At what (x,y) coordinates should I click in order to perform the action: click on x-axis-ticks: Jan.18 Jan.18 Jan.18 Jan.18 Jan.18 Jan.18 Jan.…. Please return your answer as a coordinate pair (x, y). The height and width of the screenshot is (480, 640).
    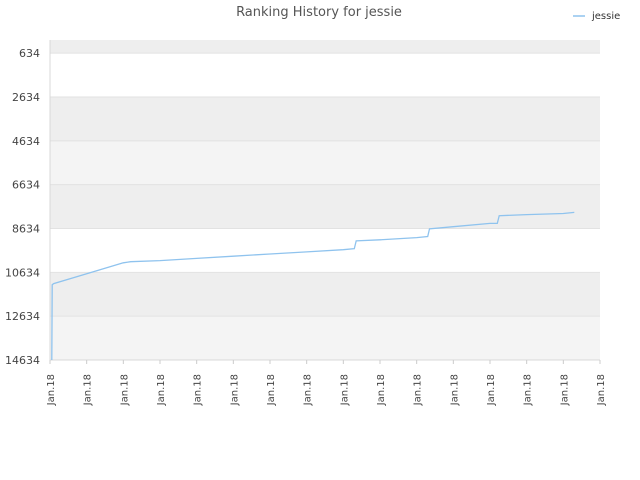
    Looking at the image, I should click on (326, 383).